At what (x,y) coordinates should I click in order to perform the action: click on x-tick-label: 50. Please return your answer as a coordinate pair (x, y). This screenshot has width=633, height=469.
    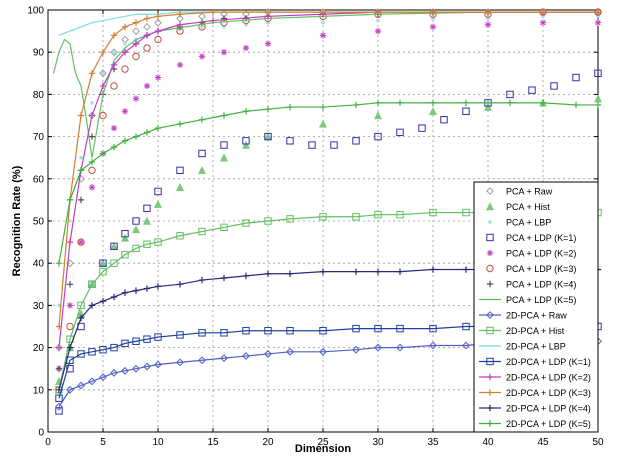
    Looking at the image, I should click on (598, 442).